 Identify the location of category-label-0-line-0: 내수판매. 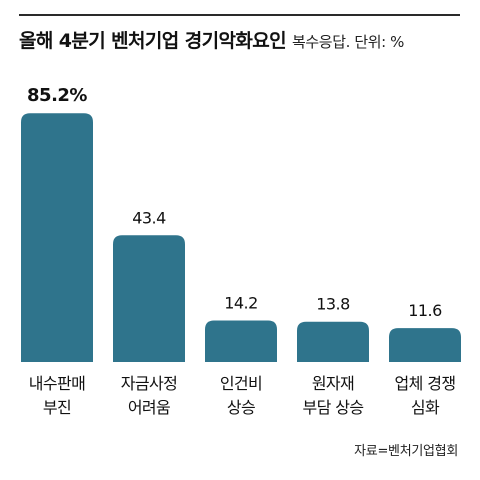
(57, 383).